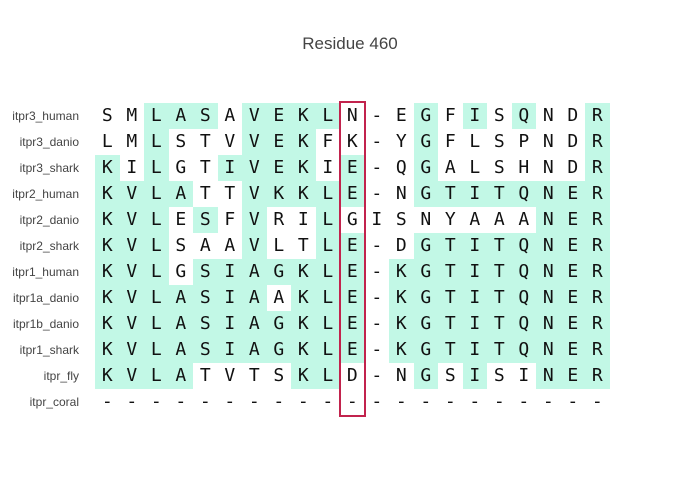  I want to click on row-label: itpr2_human, so click(45, 194).